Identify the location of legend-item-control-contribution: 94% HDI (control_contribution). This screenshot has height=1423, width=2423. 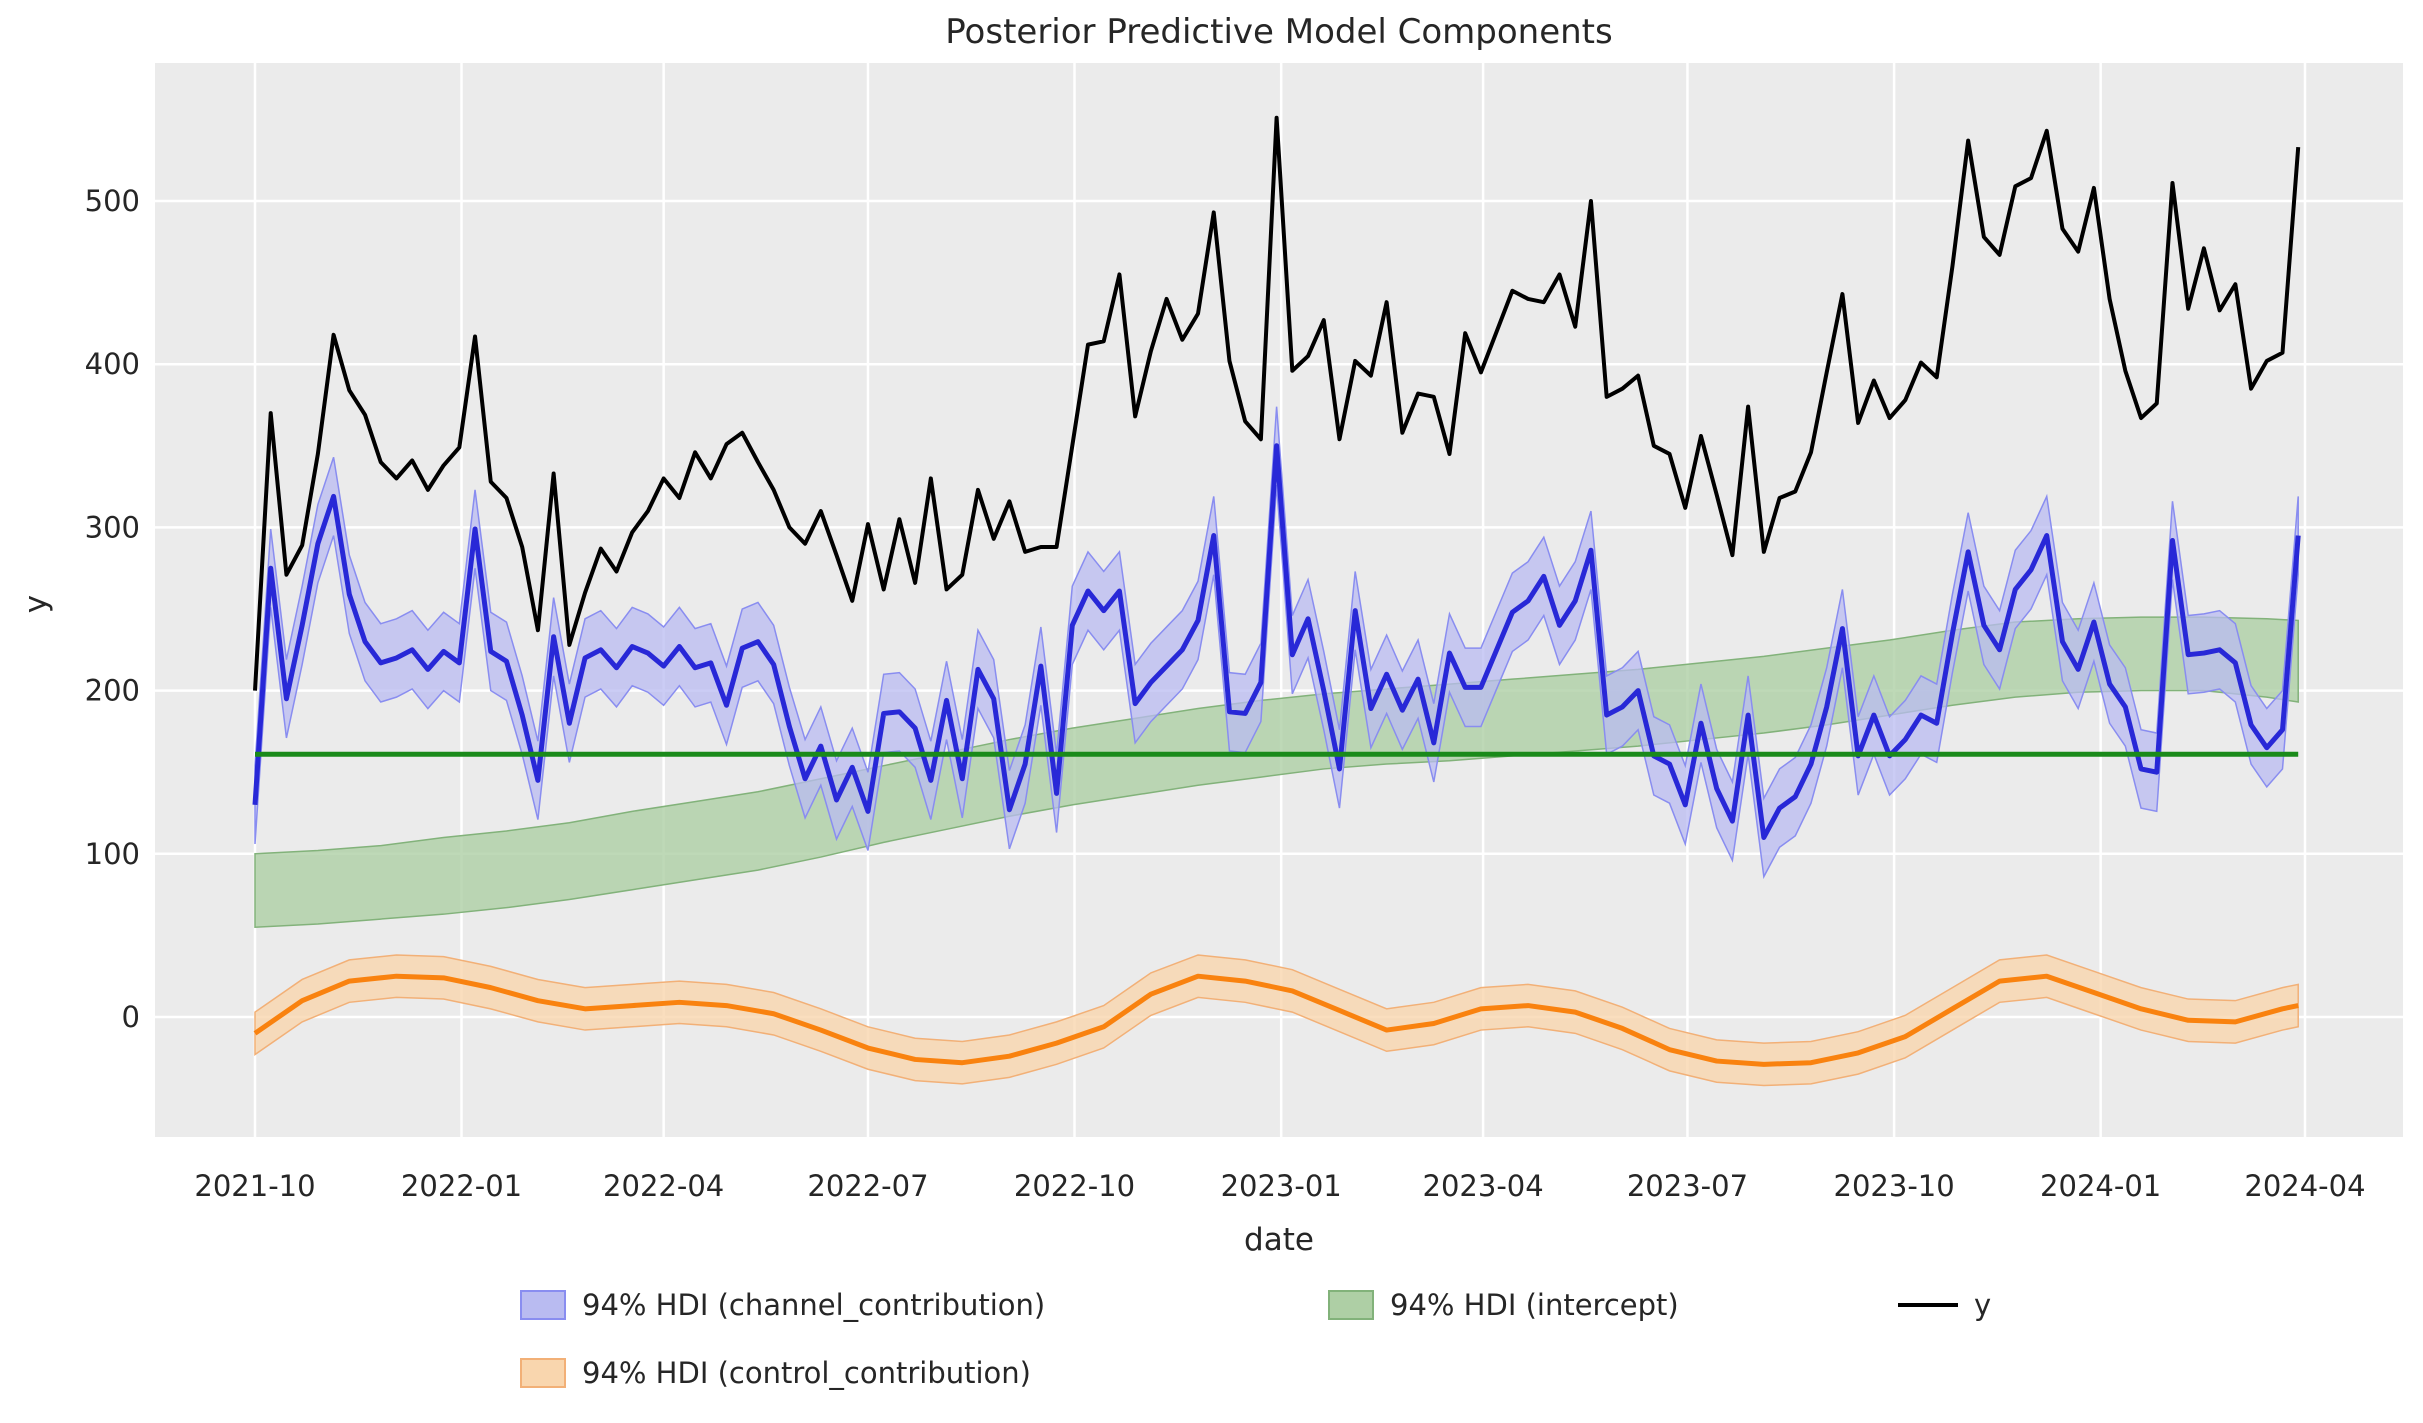
(775, 1373).